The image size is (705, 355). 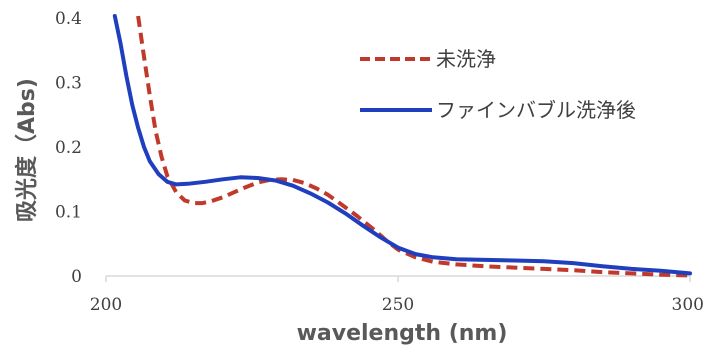 I want to click on x-ticks: 200 250 300, so click(x=397, y=295).